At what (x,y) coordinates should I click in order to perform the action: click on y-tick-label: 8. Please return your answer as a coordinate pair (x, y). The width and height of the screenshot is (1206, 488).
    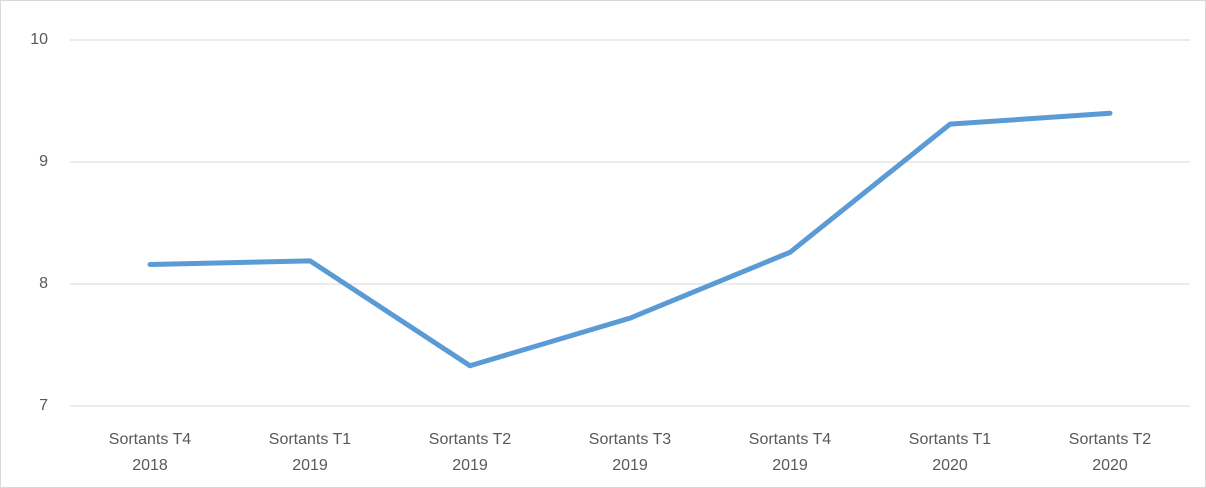
    Looking at the image, I should click on (43, 283).